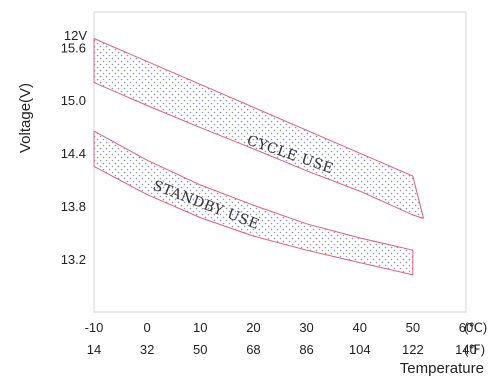 The width and height of the screenshot is (491, 377). I want to click on x-tick-label-fahrenheit: 32, so click(147, 349).